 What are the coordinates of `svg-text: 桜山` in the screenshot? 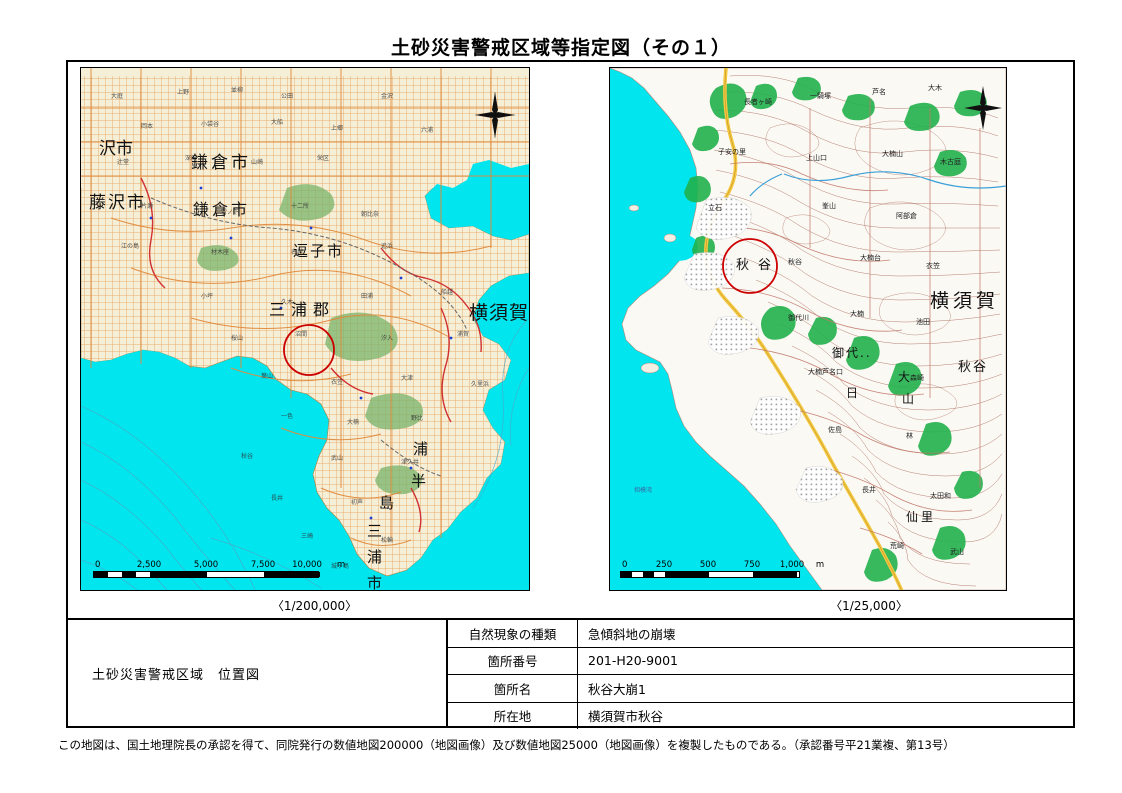 It's located at (237, 338).